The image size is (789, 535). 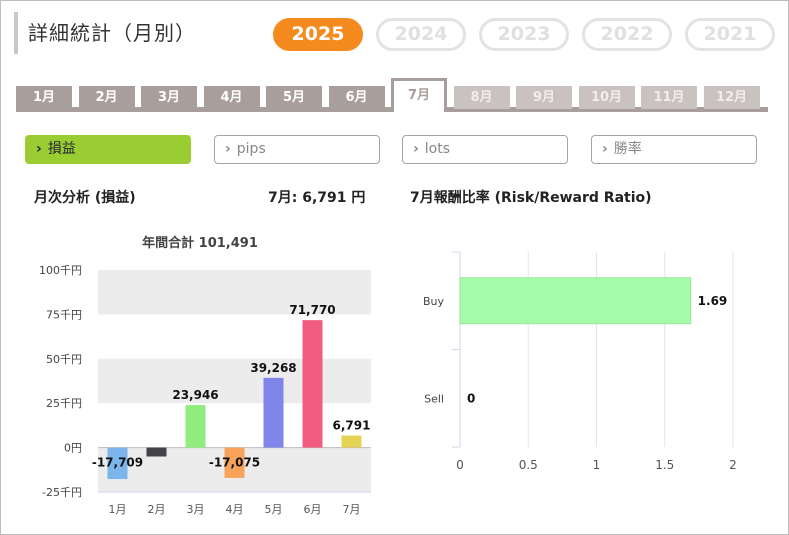 I want to click on year-selector: 2025 2024 2023 2022 2021, so click(x=524, y=34).